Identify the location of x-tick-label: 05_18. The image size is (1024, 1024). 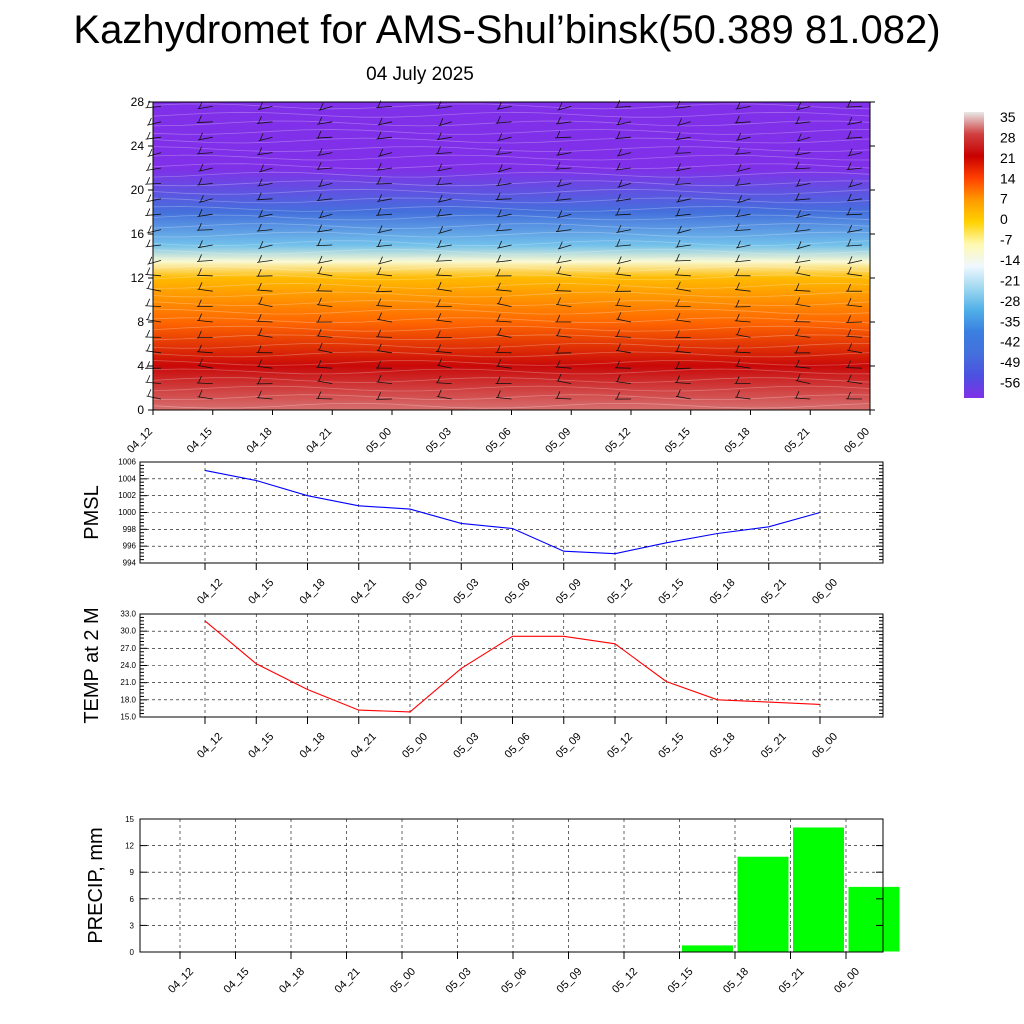
(723, 746).